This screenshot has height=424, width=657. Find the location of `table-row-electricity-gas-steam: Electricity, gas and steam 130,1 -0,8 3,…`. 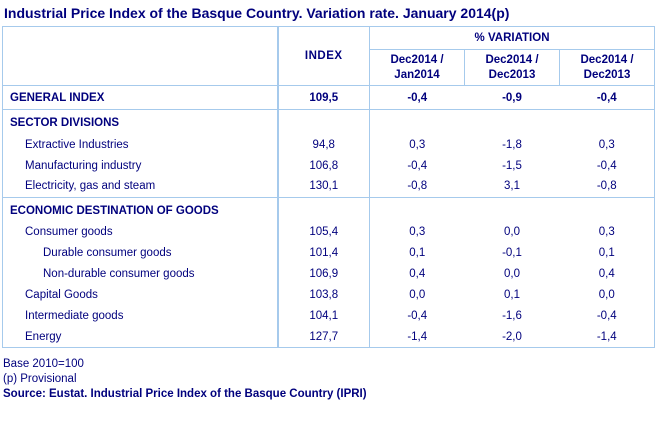

table-row-electricity-gas-steam: Electricity, gas and steam 130,1 -0,8 3,… is located at coordinates (328, 187).